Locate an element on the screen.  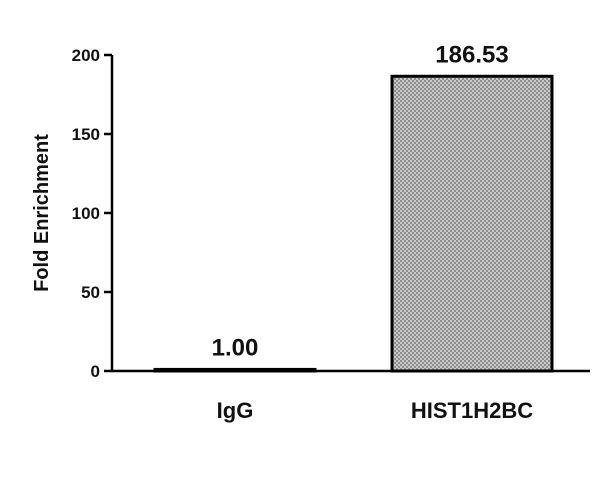
data-label-hist1h2bc: 186.53 is located at coordinates (471, 54).